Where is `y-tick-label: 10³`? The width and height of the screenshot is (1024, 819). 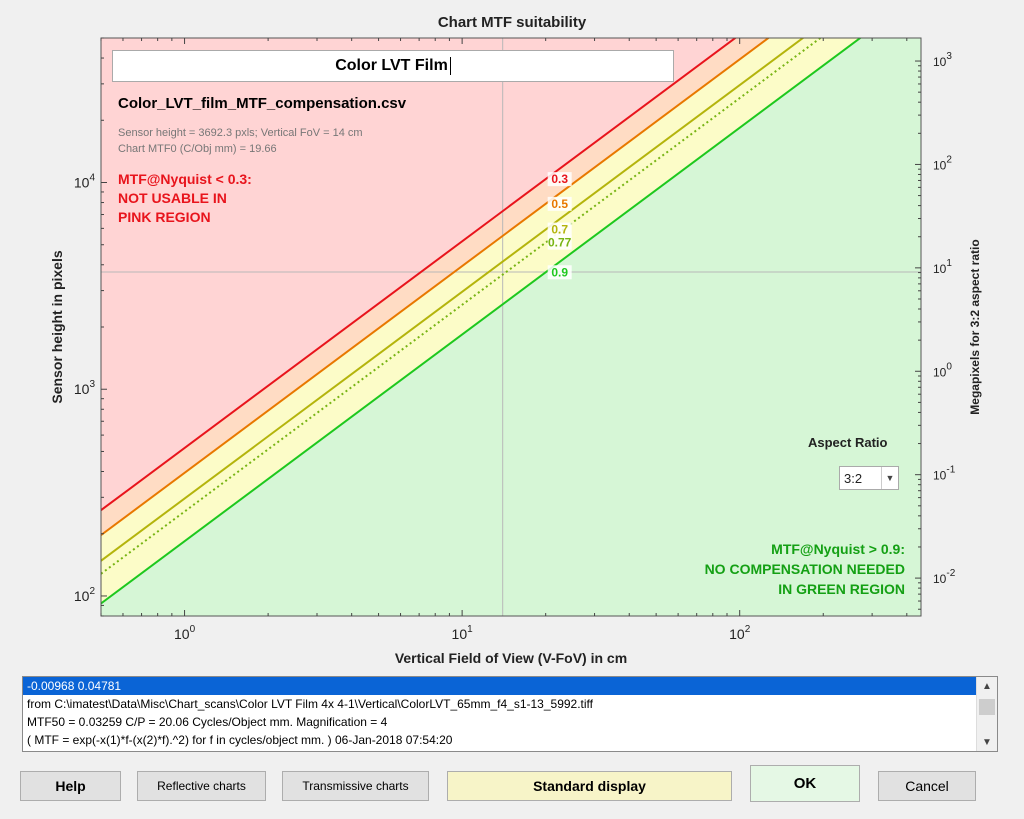
y-tick-label: 10³ is located at coordinates (85, 388).